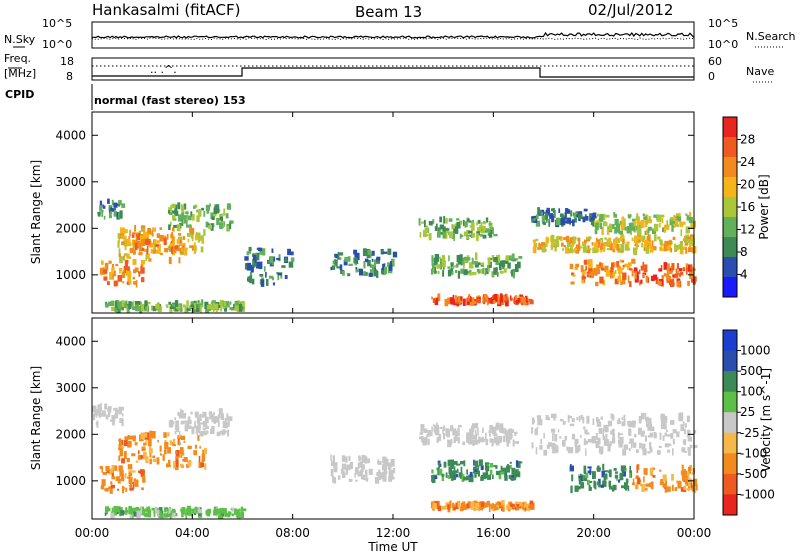 The height and width of the screenshot is (554, 800). What do you see at coordinates (766, 420) in the screenshot?
I see `velocity-colorbar-label: Velocity [m s^-1]` at bounding box center [766, 420].